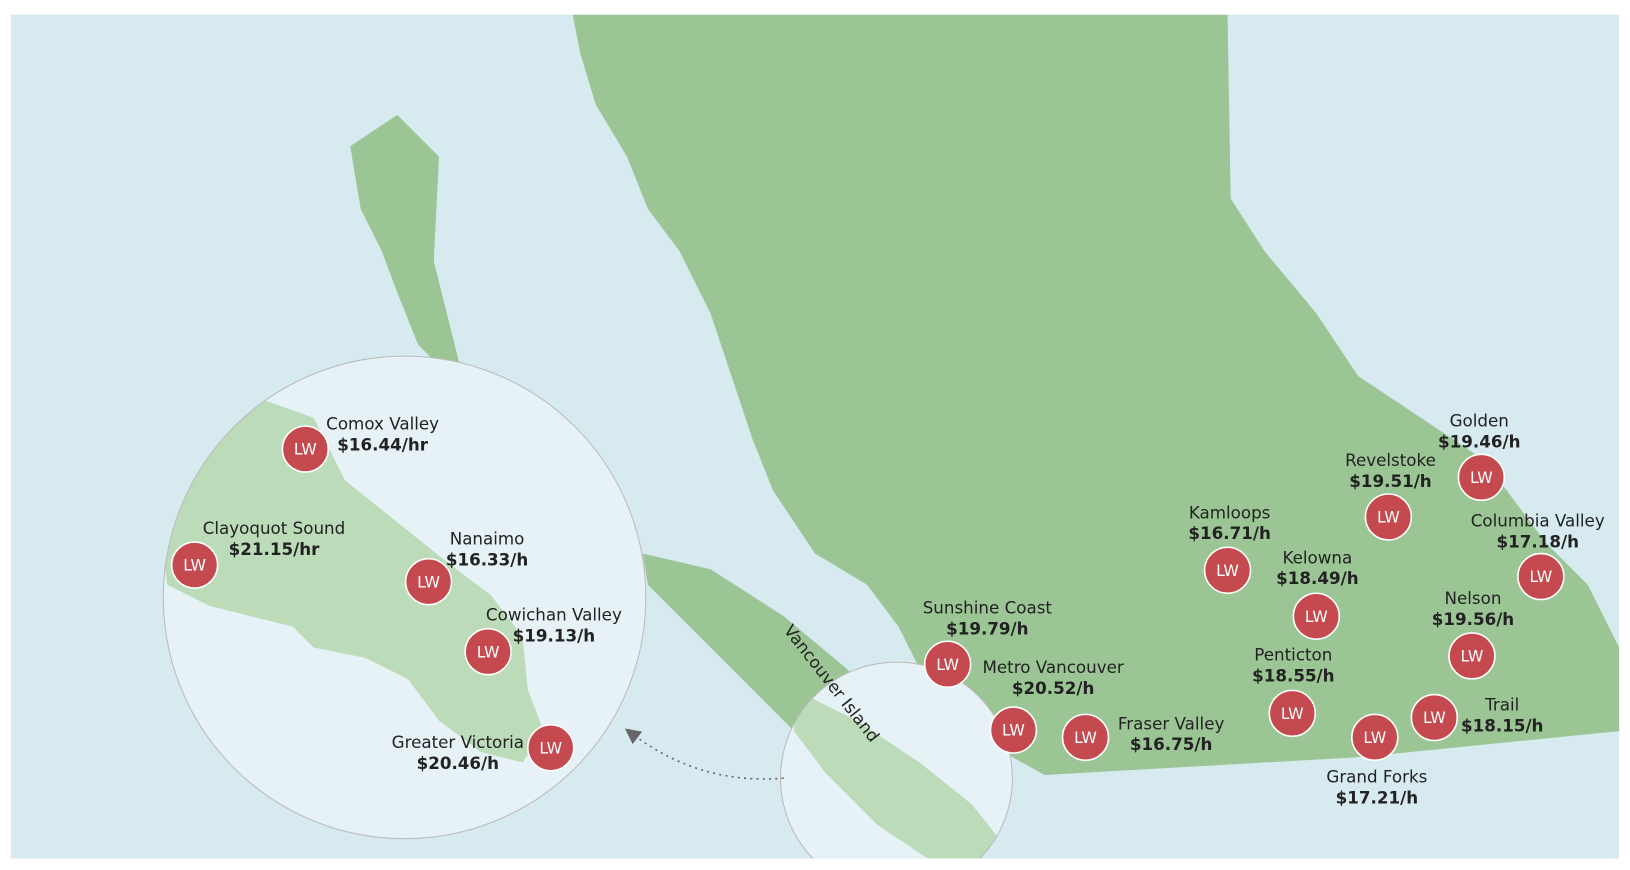 The image size is (1630, 870). What do you see at coordinates (1390, 481) in the screenshot?
I see `wage: $19.51/h` at bounding box center [1390, 481].